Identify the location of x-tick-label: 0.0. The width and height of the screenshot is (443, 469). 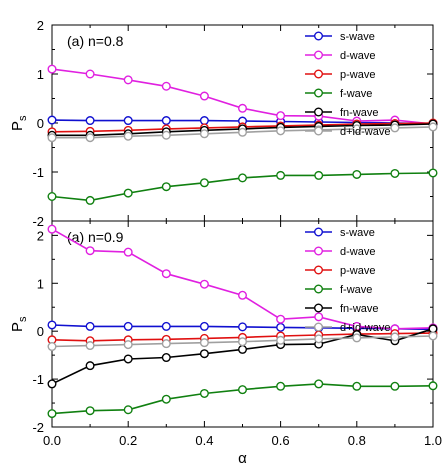
(52, 440).